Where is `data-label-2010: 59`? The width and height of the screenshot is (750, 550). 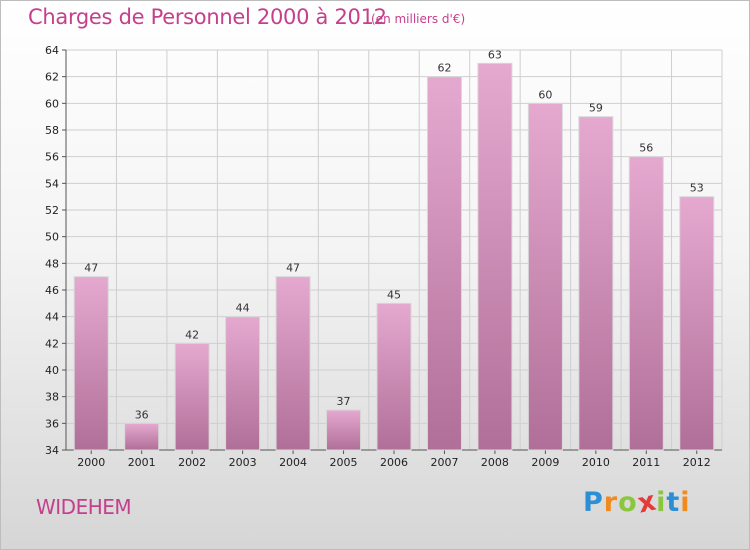
data-label-2010: 59 is located at coordinates (596, 108).